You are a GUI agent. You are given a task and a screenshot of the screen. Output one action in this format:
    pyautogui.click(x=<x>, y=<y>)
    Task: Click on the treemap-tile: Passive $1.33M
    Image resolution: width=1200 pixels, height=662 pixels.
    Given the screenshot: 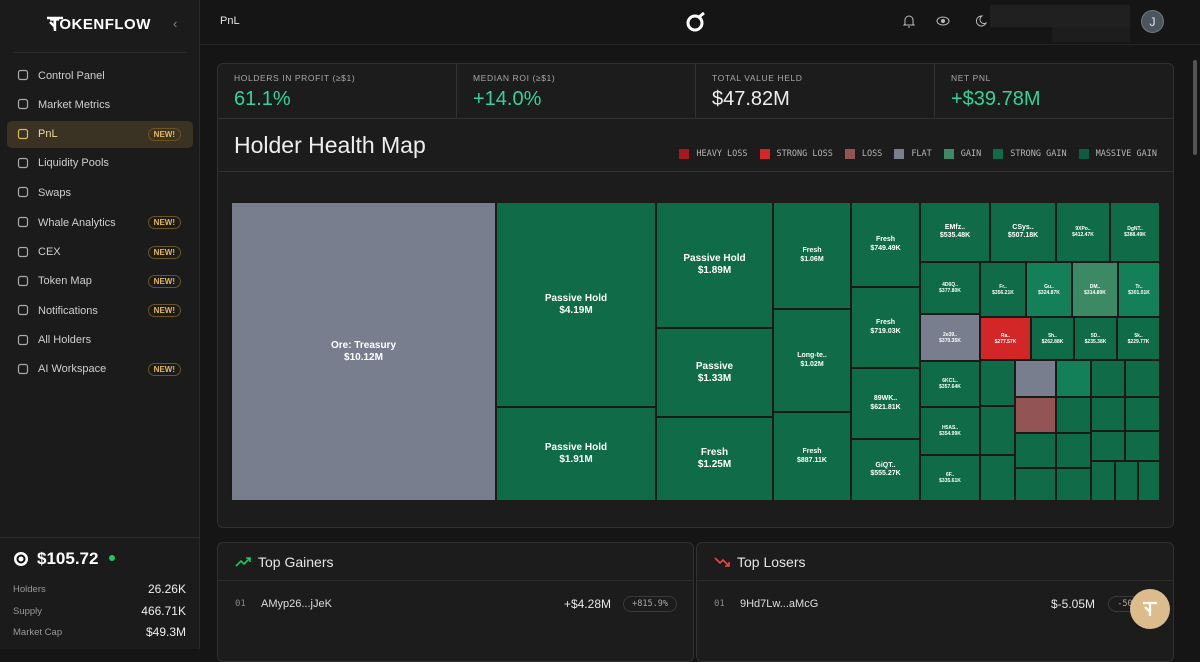 What is the action you would take?
    pyautogui.click(x=714, y=372)
    